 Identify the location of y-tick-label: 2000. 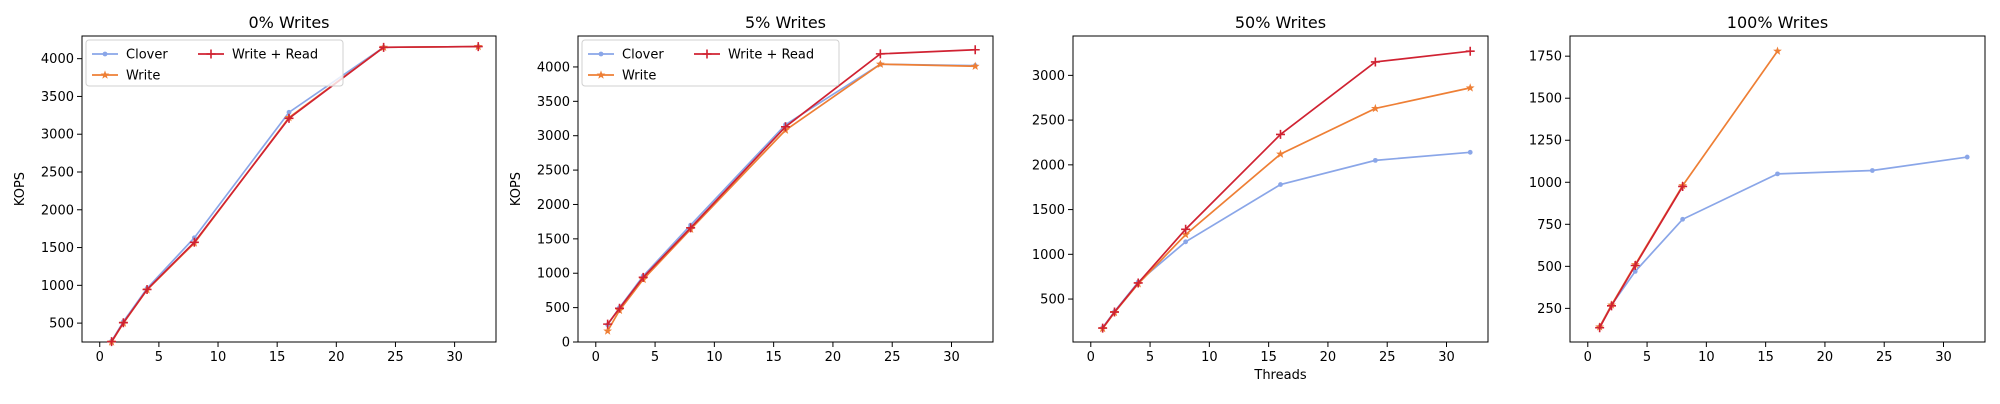
(553, 205).